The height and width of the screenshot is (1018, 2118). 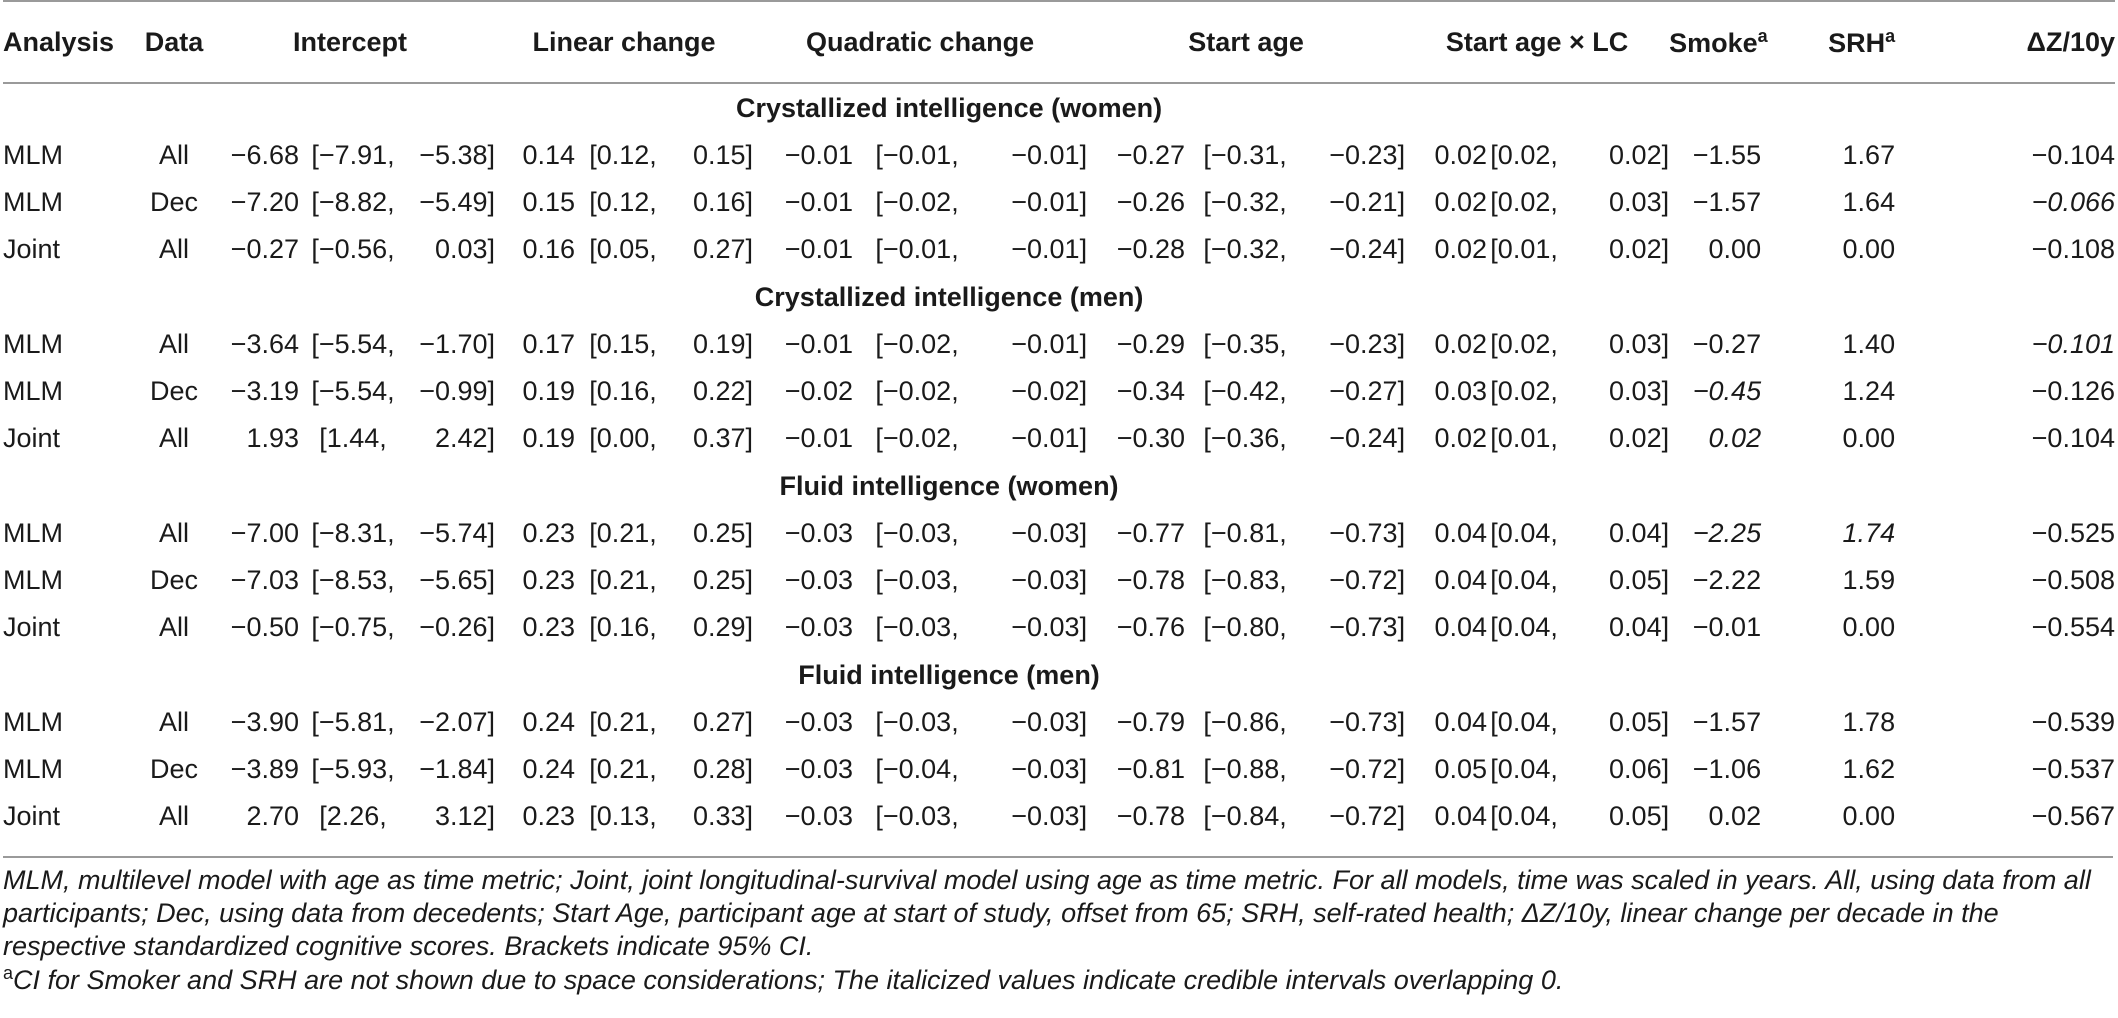 I want to click on cell-start-age-ci-lower: [−0.32,, so click(x=1245, y=202).